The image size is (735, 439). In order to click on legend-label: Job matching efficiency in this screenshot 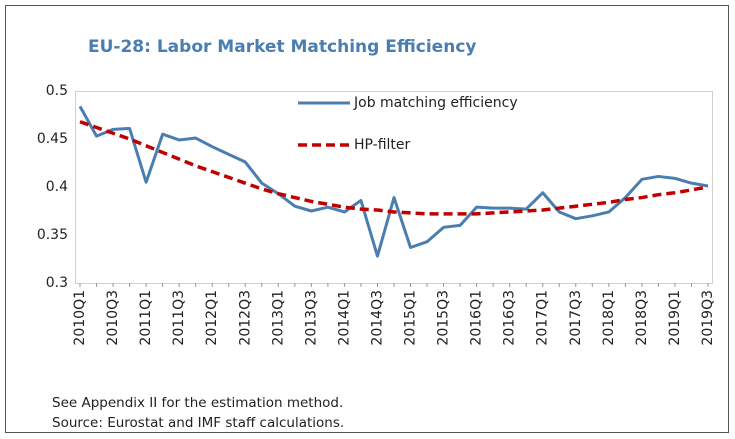, I will do `click(435, 103)`.